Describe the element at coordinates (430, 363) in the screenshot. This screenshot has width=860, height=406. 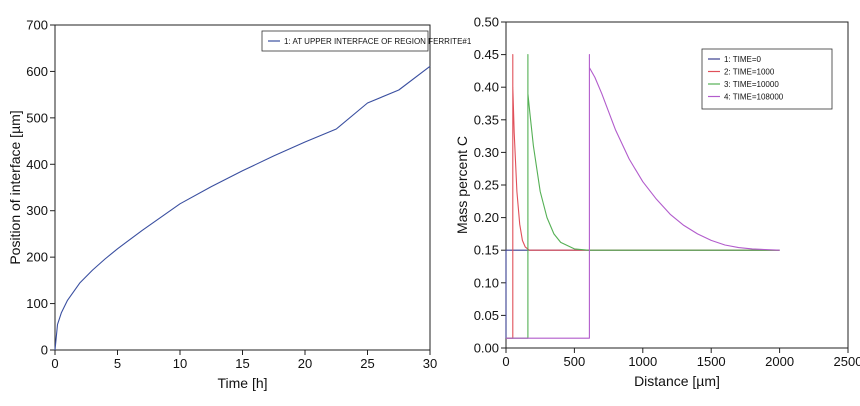
I see `x-tick-label: 30` at that location.